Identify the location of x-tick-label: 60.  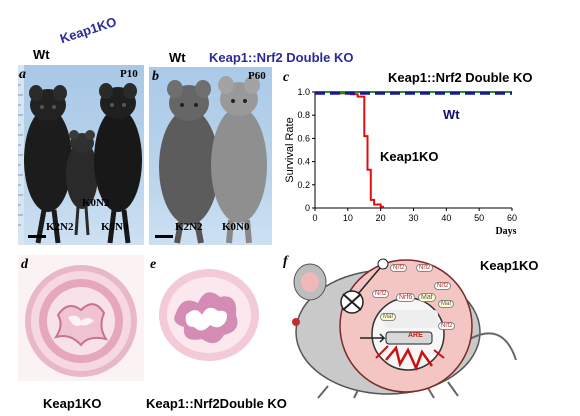
(512, 218).